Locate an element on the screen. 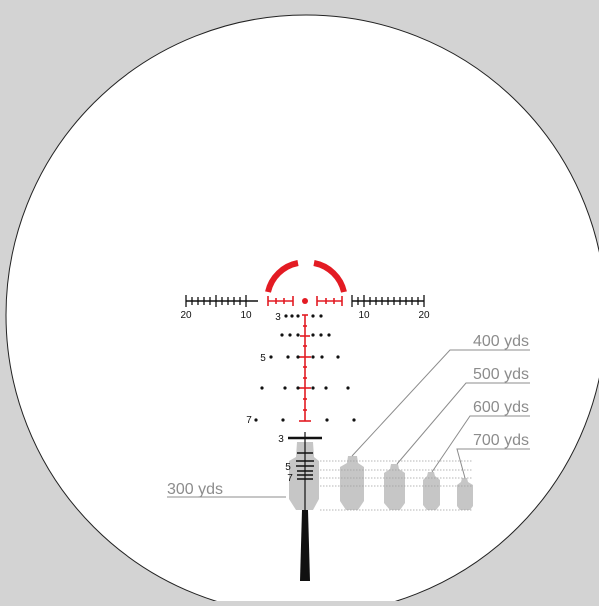  center-dot is located at coordinates (305, 301).